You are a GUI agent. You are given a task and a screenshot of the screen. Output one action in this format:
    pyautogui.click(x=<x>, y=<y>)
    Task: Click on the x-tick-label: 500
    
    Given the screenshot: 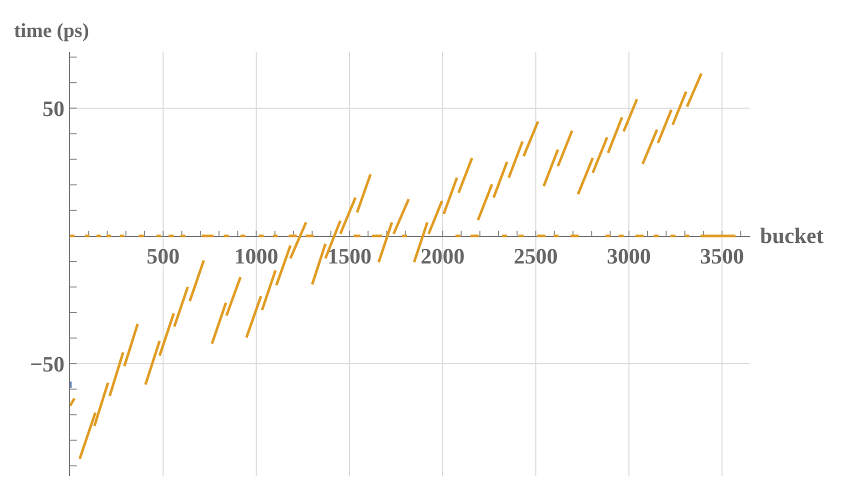 What is the action you would take?
    pyautogui.click(x=163, y=255)
    